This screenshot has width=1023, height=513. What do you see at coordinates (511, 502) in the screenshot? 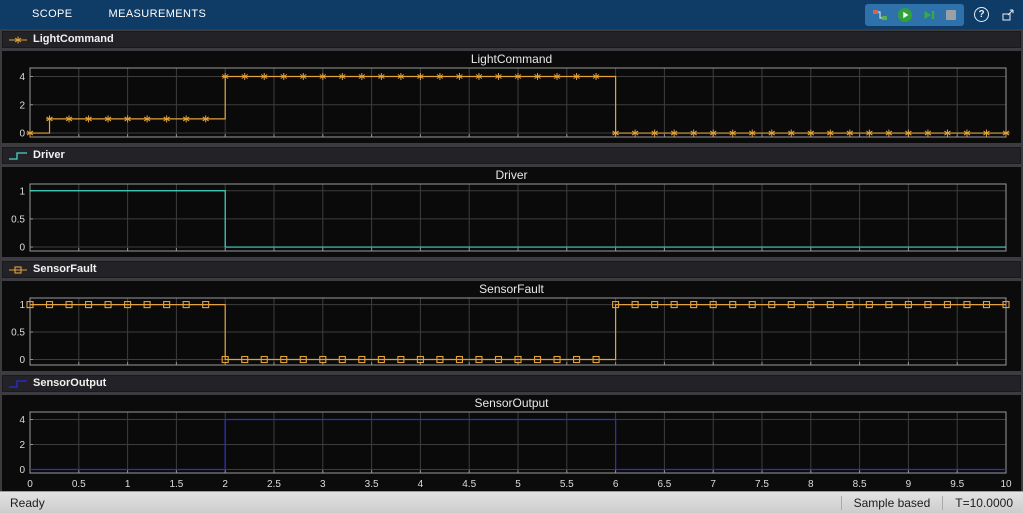
I see `status-bar: Ready Sample based T=10.0000` at bounding box center [511, 502].